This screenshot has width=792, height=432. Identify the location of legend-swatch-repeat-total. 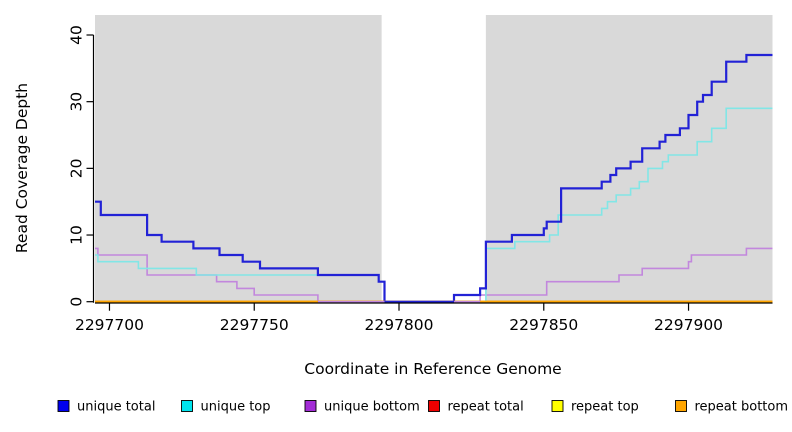
(434, 406).